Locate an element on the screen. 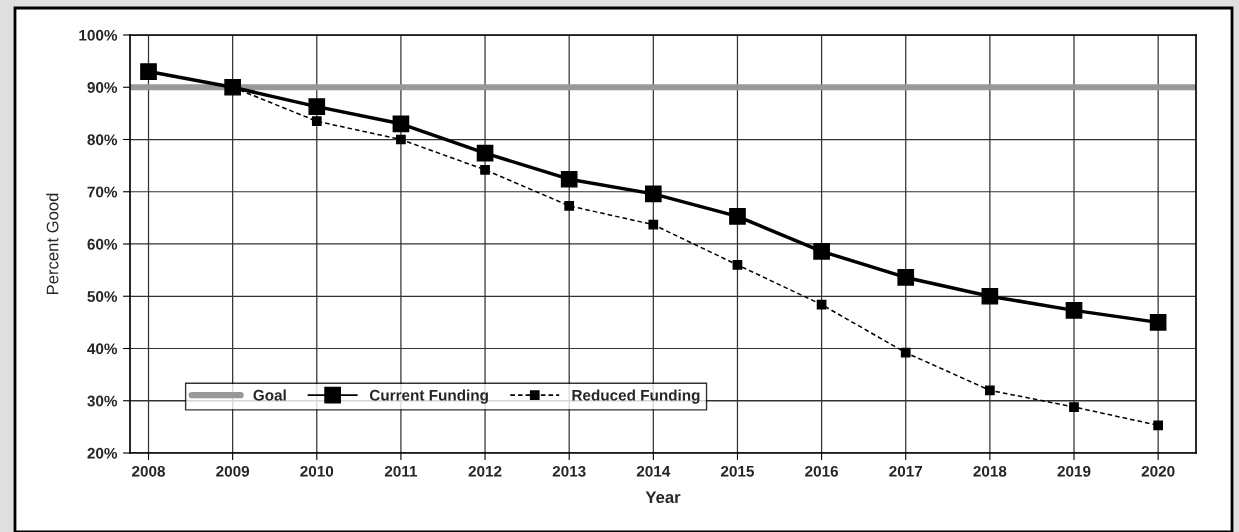 The height and width of the screenshot is (532, 1239). x-tick-label: 2020 is located at coordinates (1158, 471).